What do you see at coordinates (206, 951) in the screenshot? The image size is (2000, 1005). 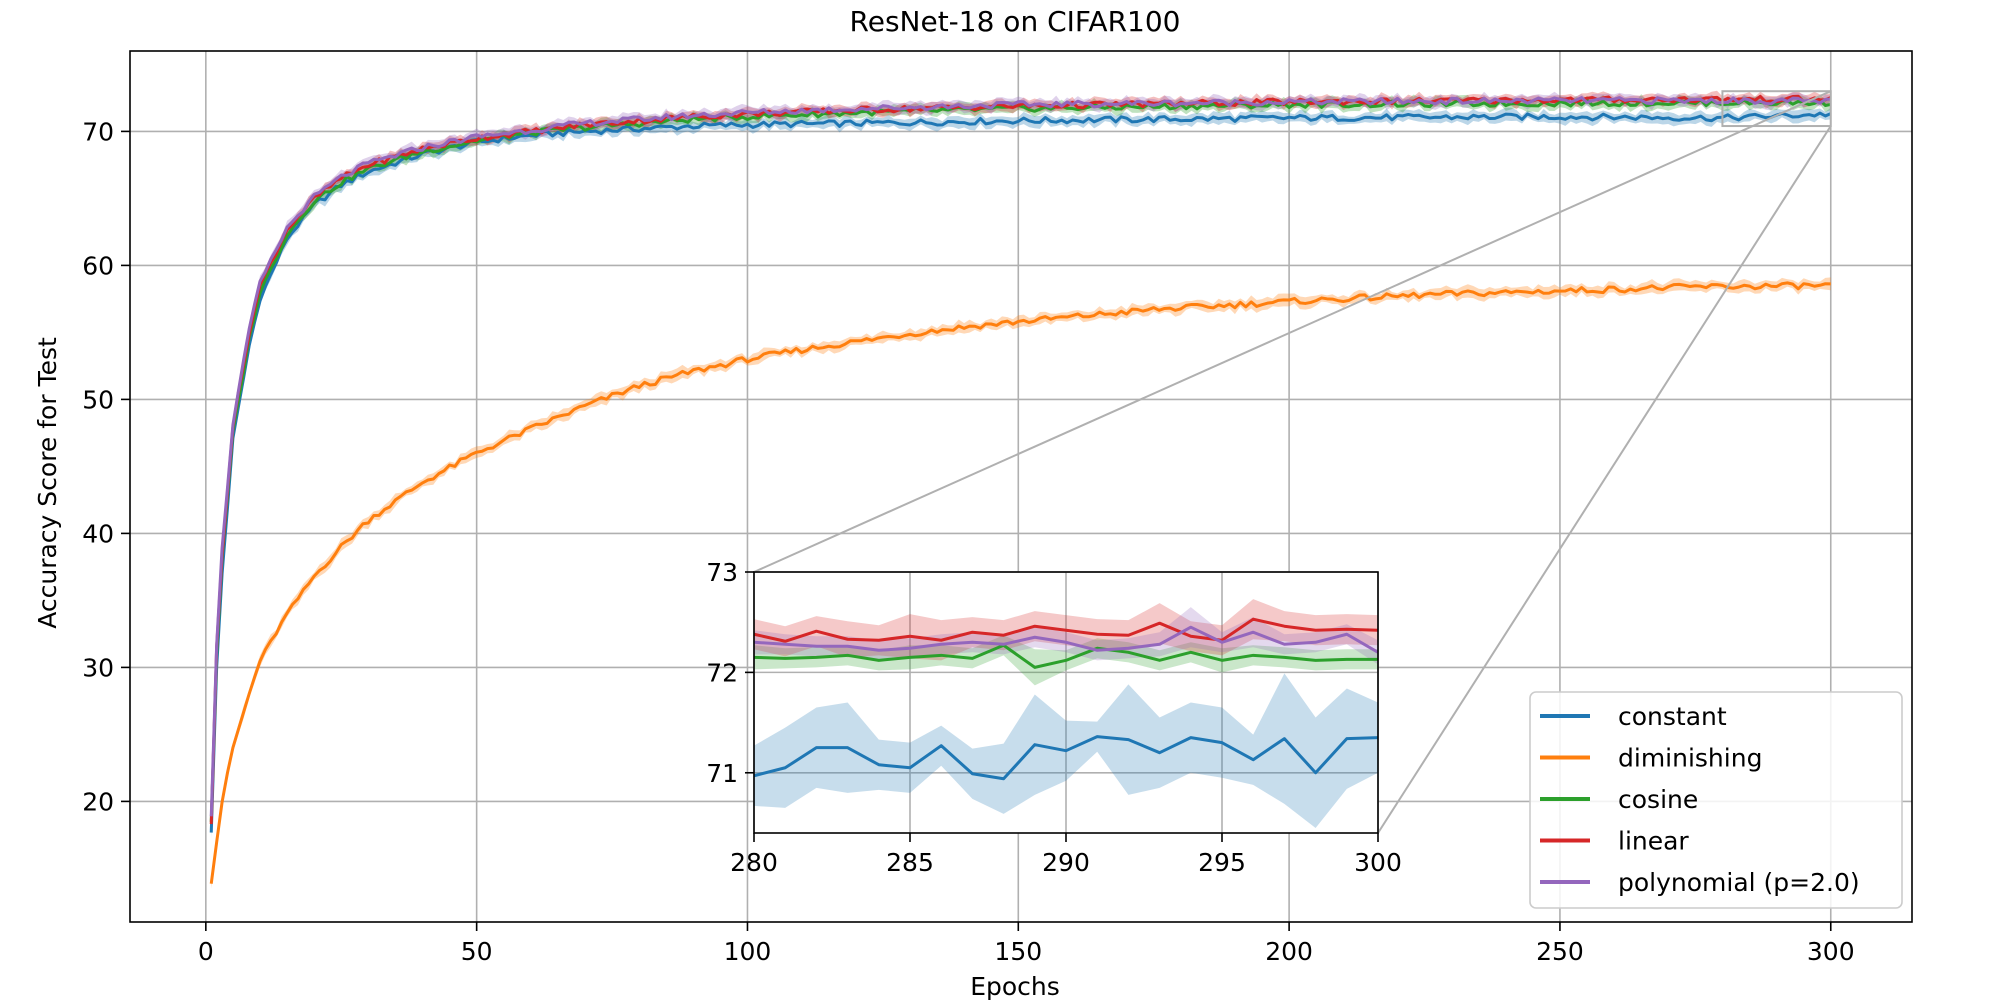 I see `x-tick-label: 0` at bounding box center [206, 951].